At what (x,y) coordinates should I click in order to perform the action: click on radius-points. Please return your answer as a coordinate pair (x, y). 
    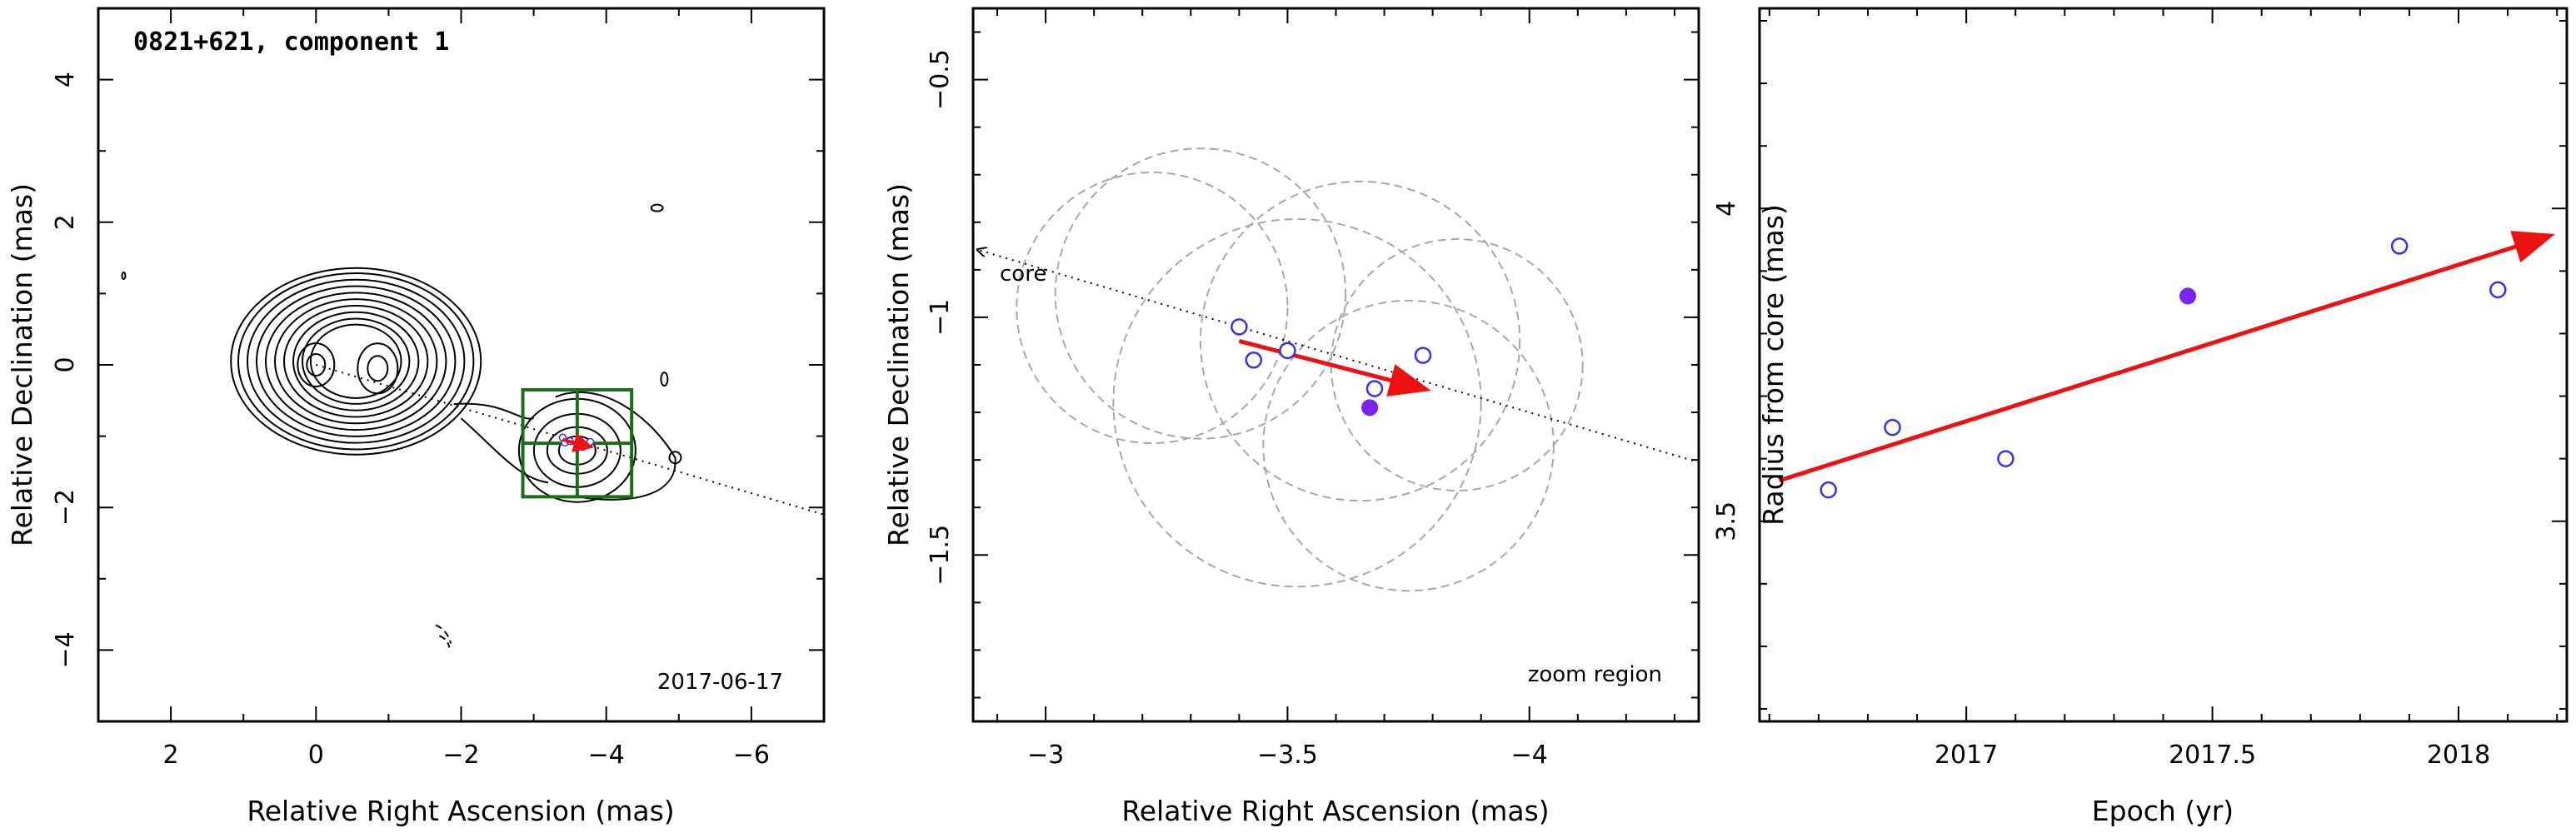
    Looking at the image, I should click on (2163, 368).